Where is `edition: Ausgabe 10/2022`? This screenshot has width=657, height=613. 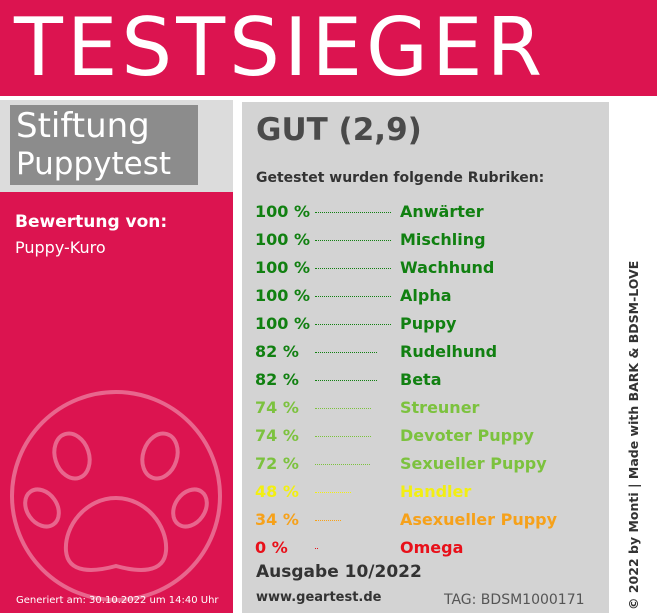 edition: Ausgabe 10/2022 is located at coordinates (339, 572).